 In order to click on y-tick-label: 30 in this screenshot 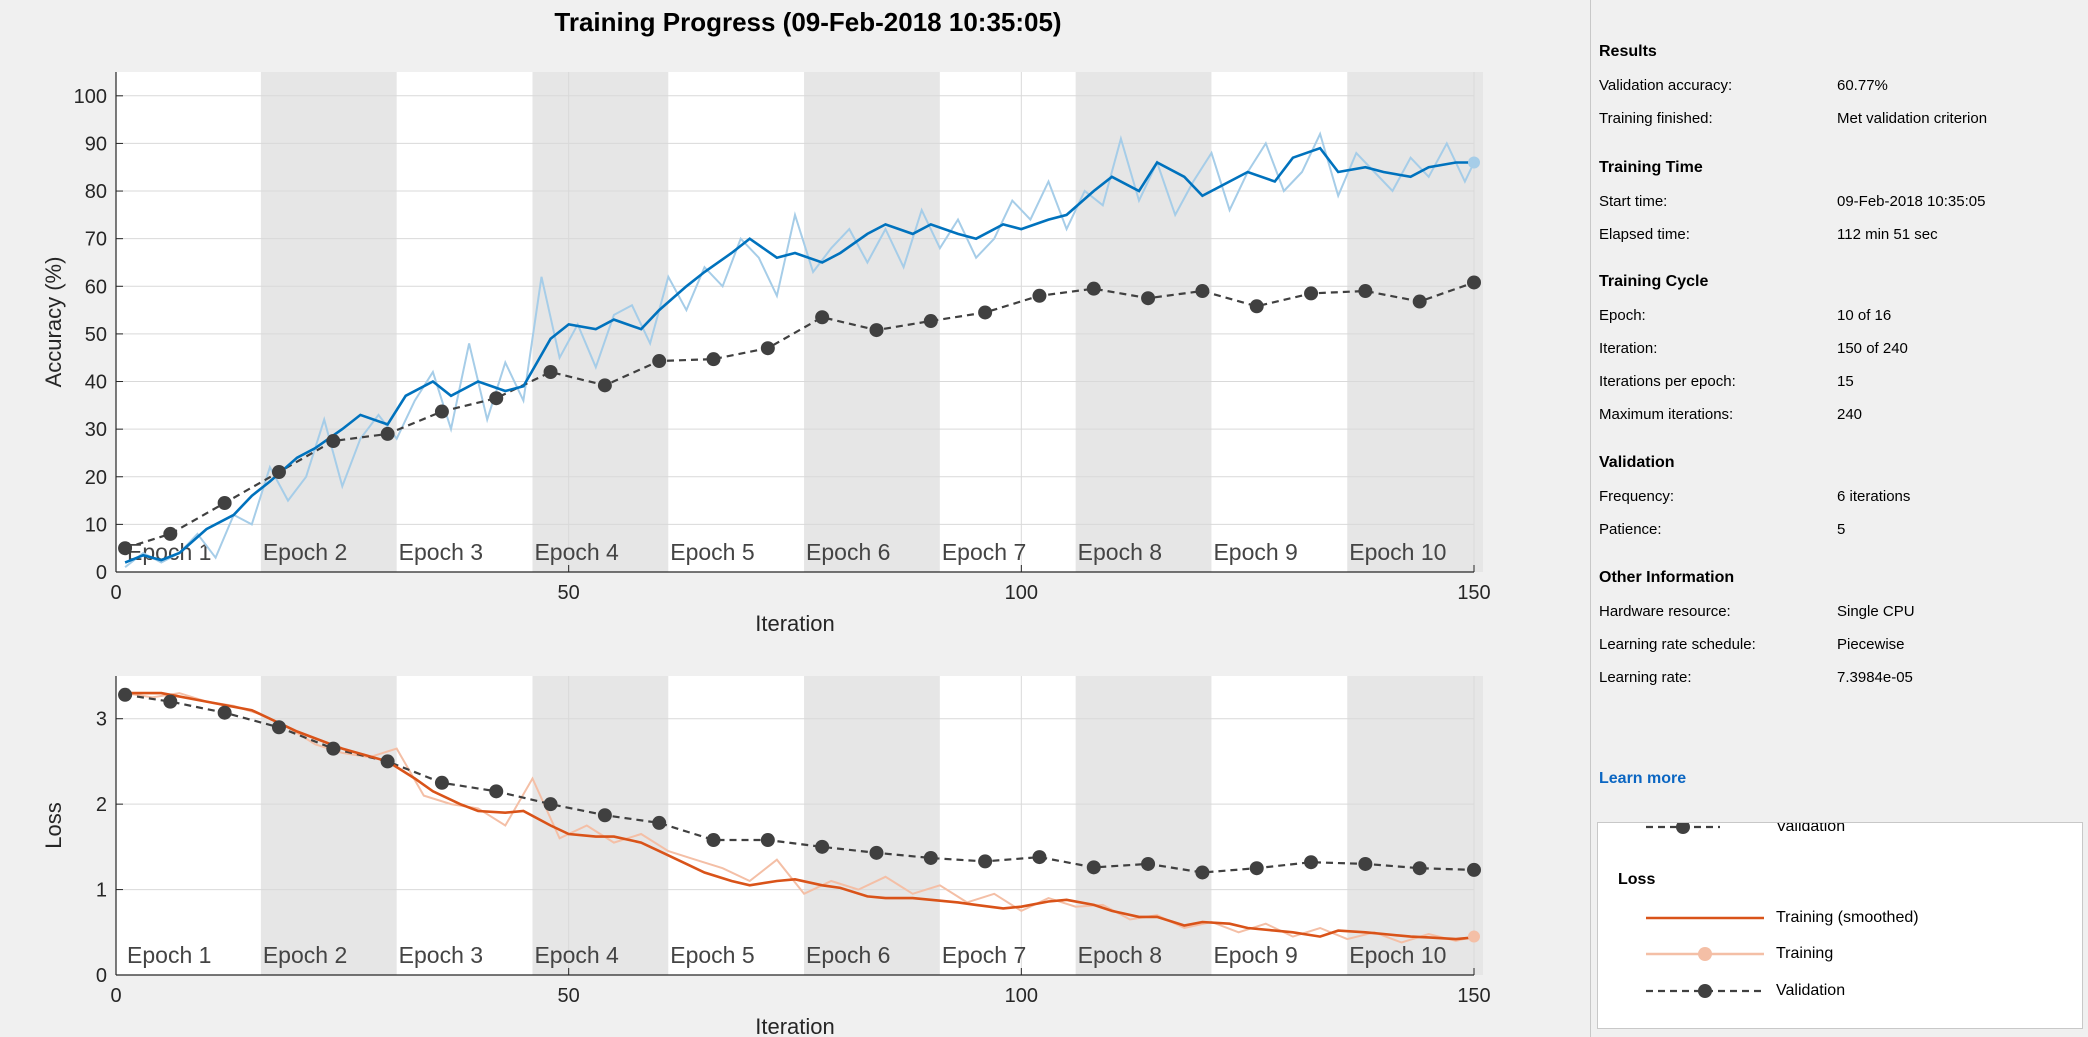, I will do `click(96, 430)`.